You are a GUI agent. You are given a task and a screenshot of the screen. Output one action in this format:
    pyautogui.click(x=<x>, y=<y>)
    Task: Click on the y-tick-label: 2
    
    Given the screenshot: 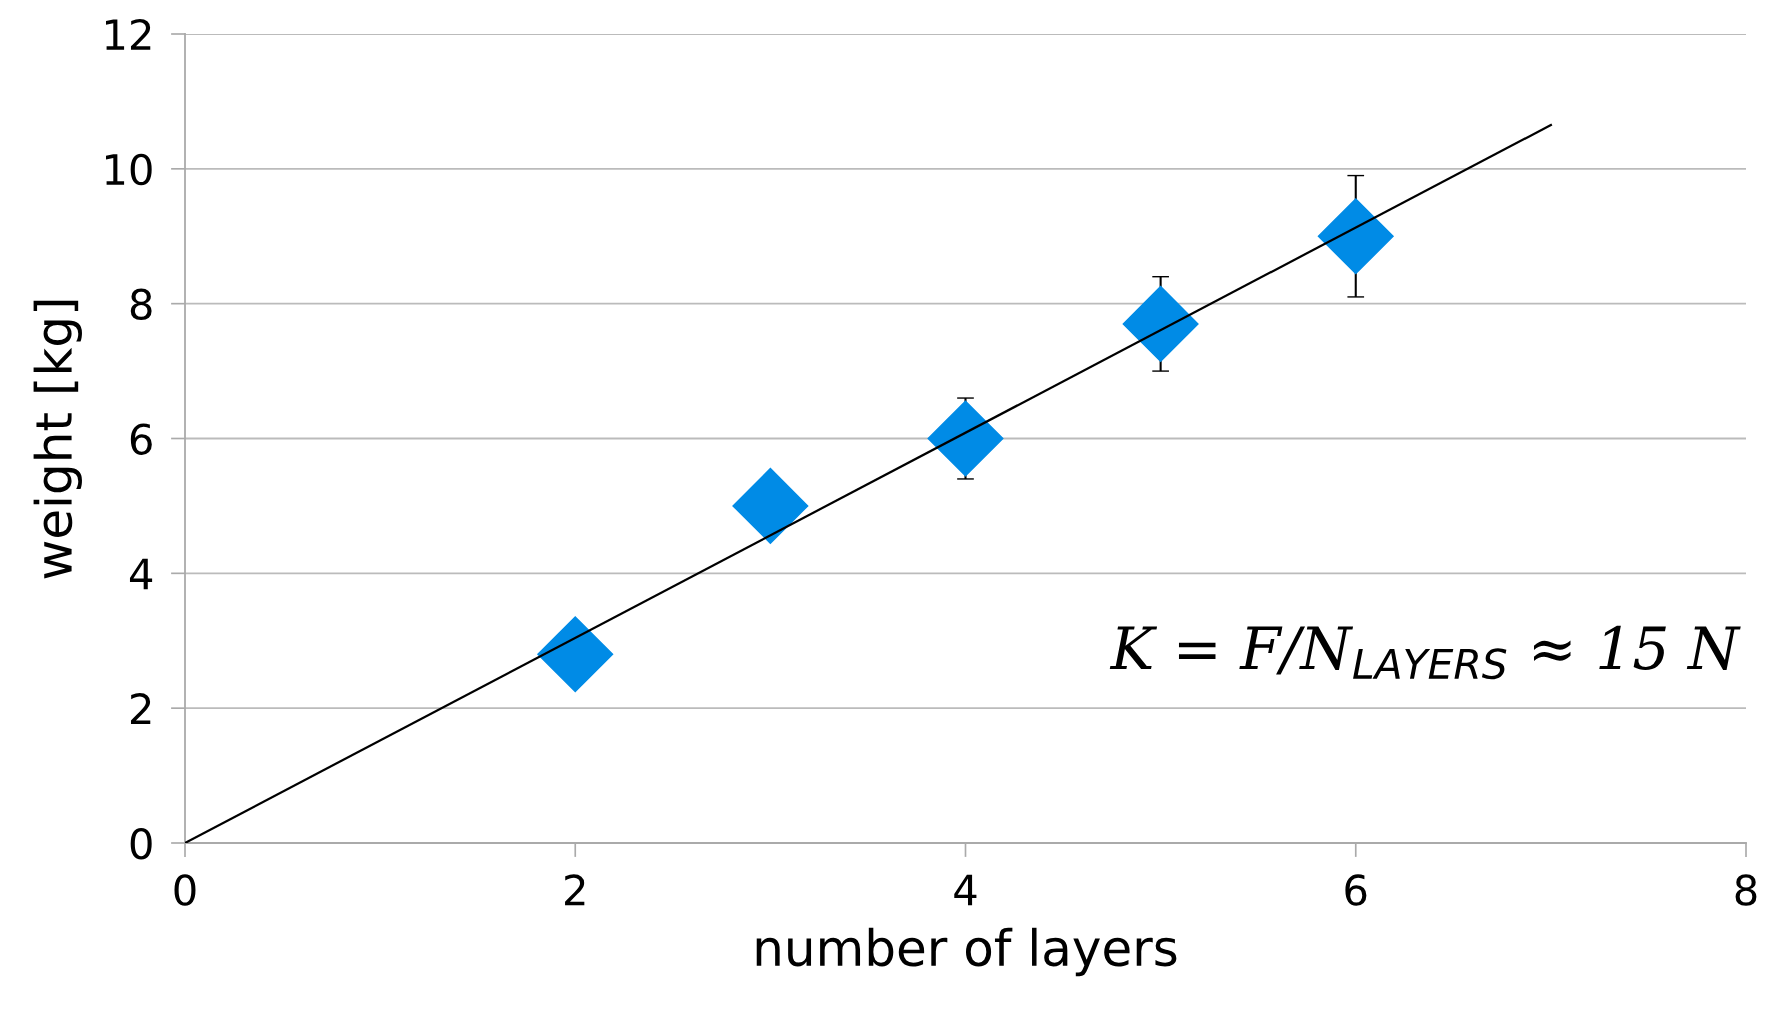 What is the action you would take?
    pyautogui.click(x=140, y=708)
    